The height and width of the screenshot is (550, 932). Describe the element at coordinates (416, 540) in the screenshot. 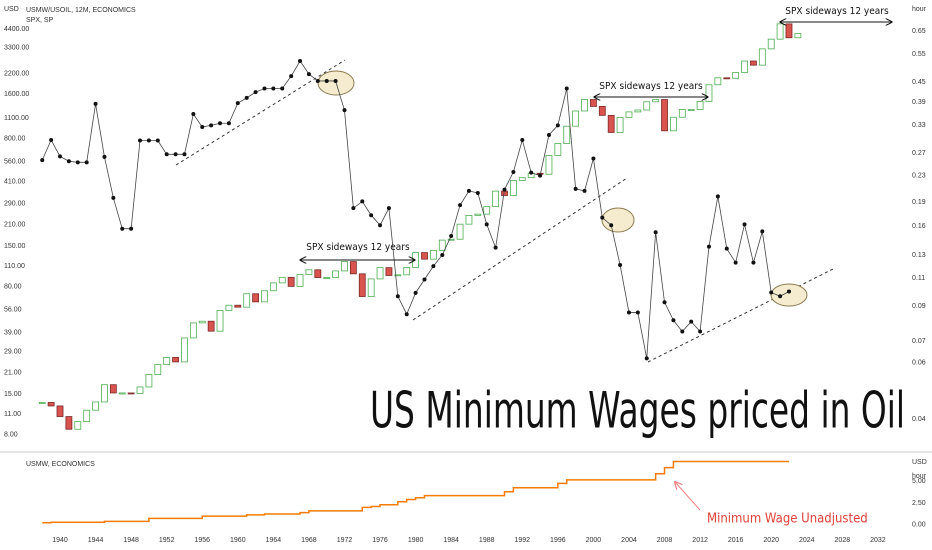

I see `x-tick-label: 1980` at that location.